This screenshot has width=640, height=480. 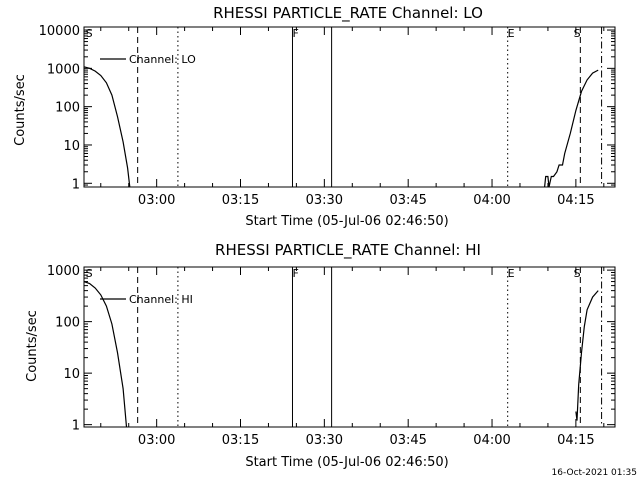 I want to click on chart-title: RHESSI PARTICLE_RATE Channel: LO, so click(x=348, y=13).